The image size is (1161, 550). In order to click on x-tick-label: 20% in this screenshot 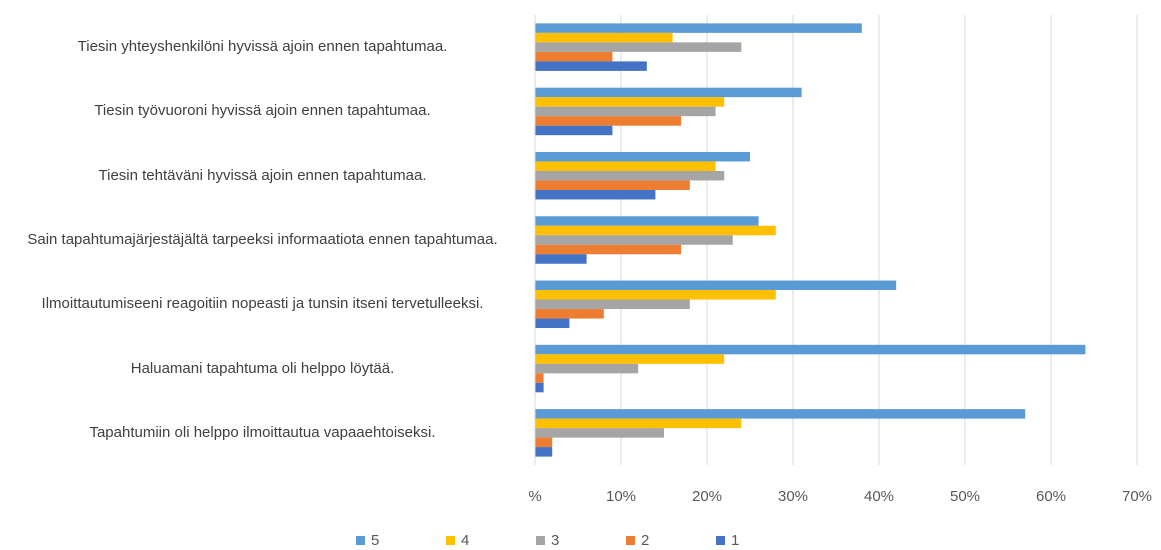, I will do `click(707, 496)`.